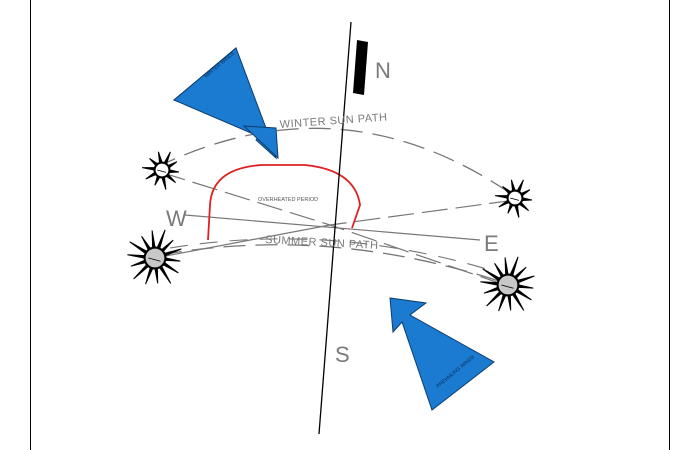 This screenshot has width=699, height=450. I want to click on overheated-period-curve, so click(284, 202).